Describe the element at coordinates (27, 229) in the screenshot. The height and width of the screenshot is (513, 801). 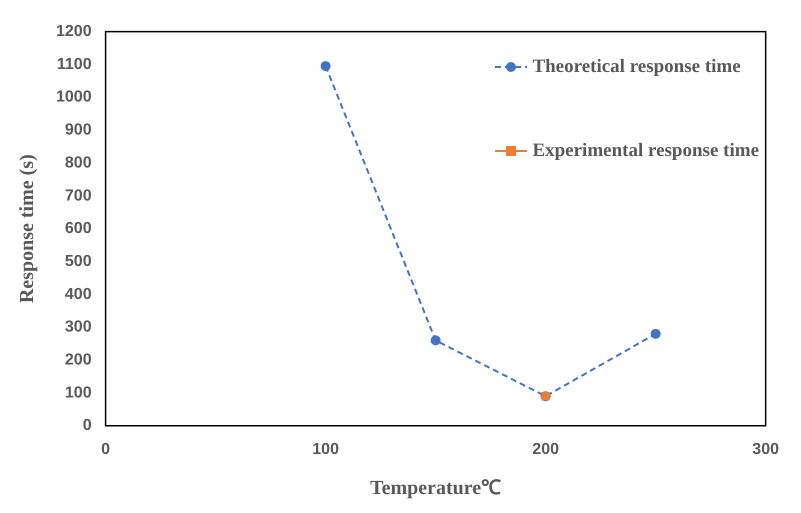
I see `y-axis-title: Response time (s)` at that location.